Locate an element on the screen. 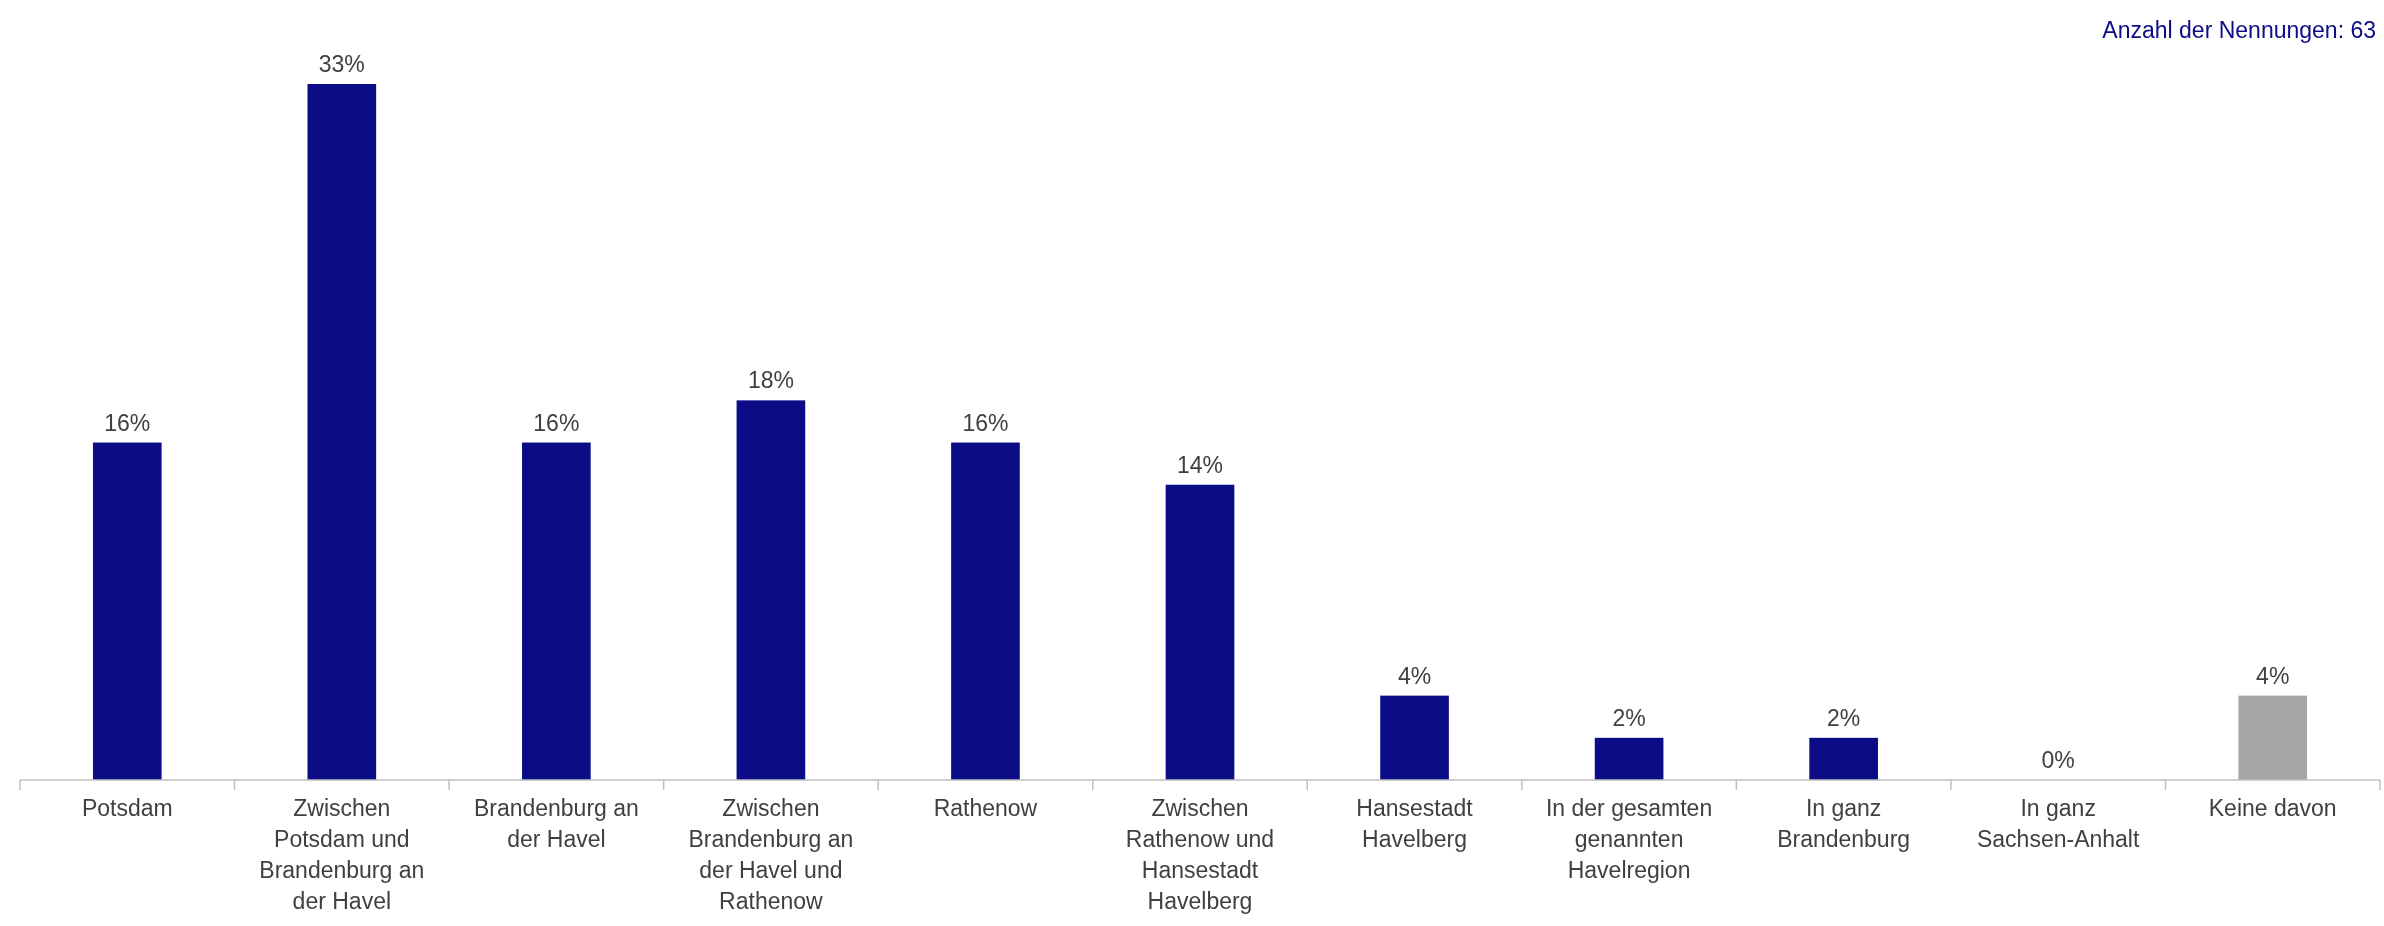 The width and height of the screenshot is (2384, 926). x-tick-label: Hansestadt Havelberg is located at coordinates (1415, 823).